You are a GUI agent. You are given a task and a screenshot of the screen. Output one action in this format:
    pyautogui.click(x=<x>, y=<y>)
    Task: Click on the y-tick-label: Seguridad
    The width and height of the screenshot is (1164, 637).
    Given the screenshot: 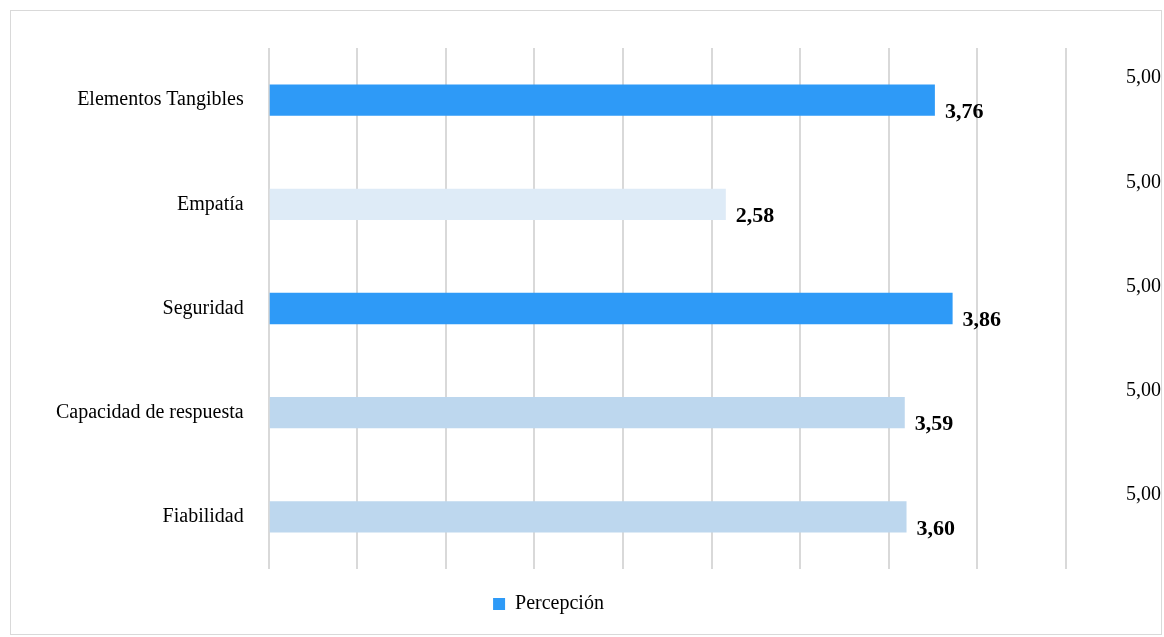 What is the action you would take?
    pyautogui.click(x=203, y=307)
    